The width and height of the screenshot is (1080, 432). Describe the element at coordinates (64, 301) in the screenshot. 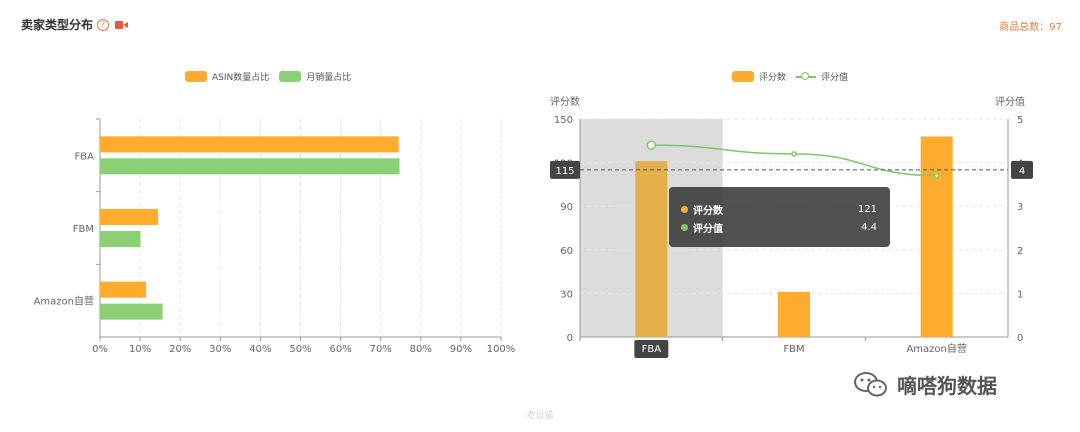

I see `y-category-label: Amazon自营` at that location.